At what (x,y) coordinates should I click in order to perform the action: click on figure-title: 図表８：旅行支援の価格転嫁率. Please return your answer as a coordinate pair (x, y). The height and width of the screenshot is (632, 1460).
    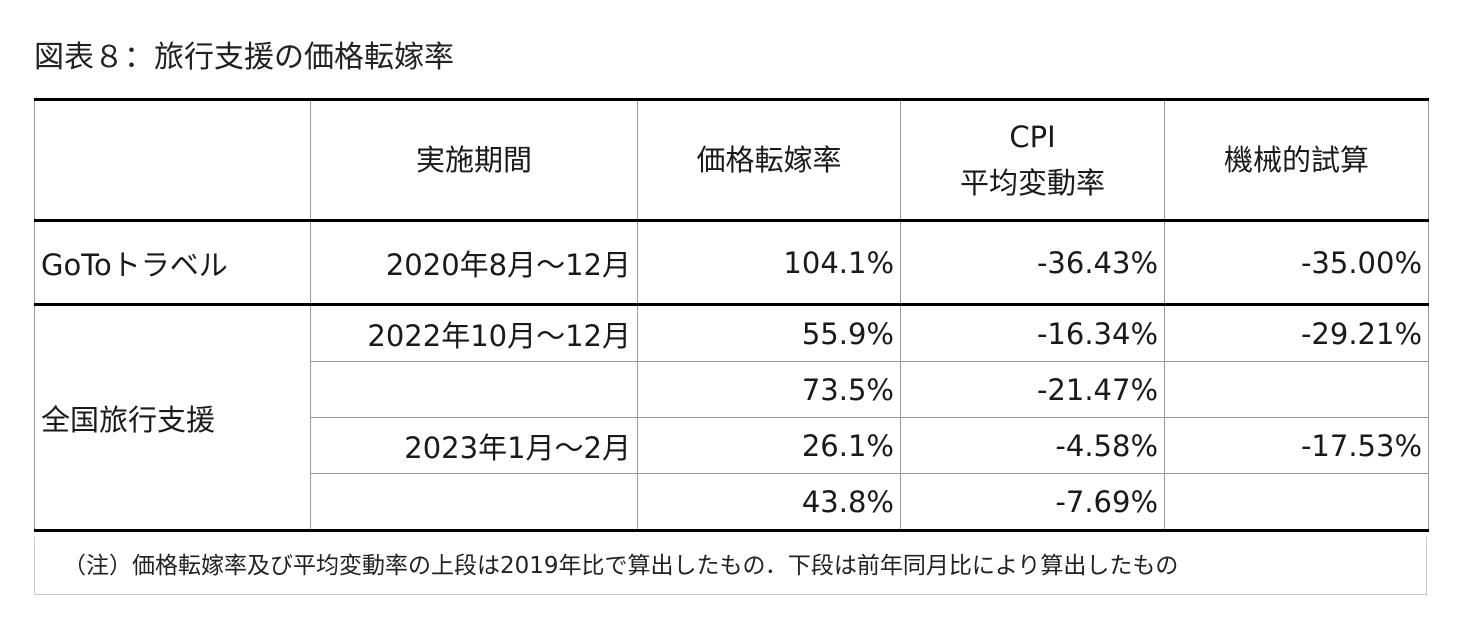
    Looking at the image, I should click on (244, 57).